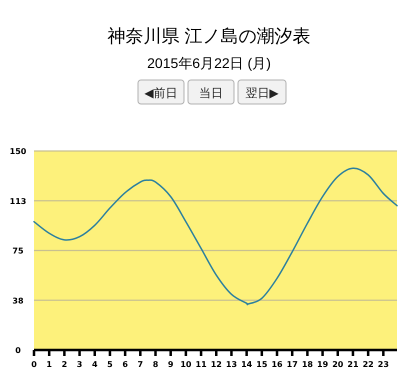 The width and height of the screenshot is (417, 370). I want to click on x-tick-label: 5, so click(110, 364).